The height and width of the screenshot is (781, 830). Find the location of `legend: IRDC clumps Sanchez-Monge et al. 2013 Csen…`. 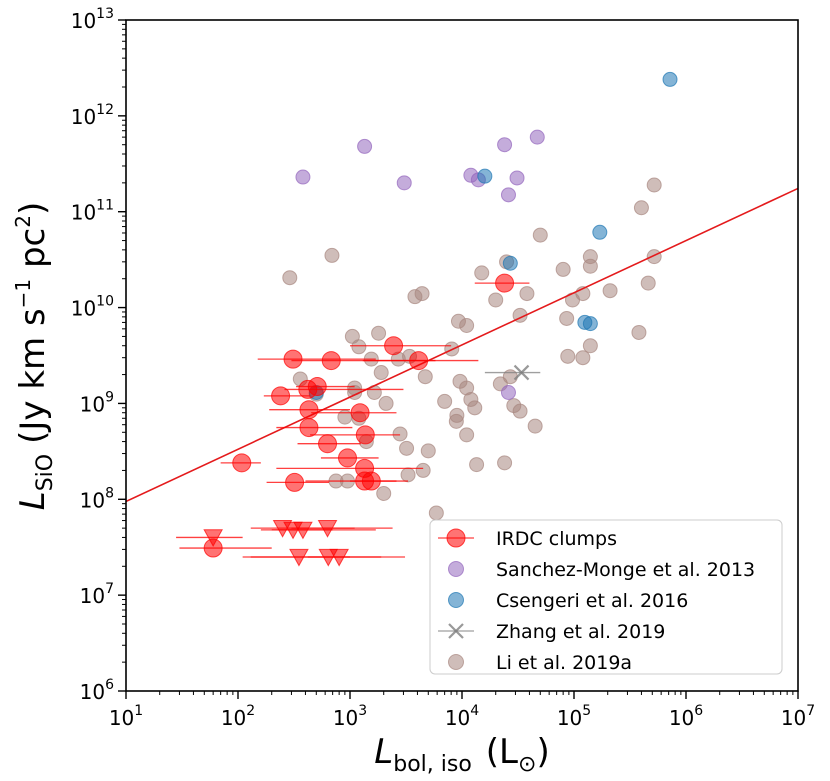

legend: IRDC clumps Sanchez-Monge et al. 2013 Csen… is located at coordinates (606, 597).